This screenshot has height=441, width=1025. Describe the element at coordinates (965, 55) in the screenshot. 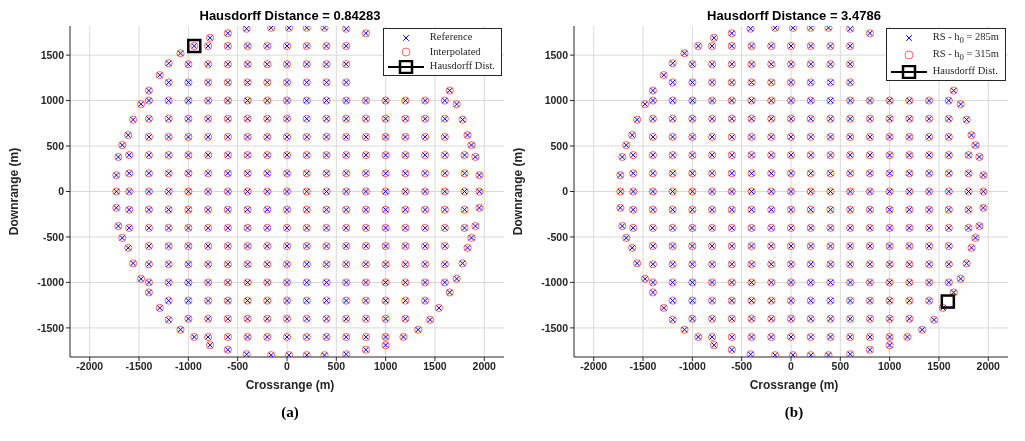

I see `legend-label: RS - h$_{0}$ = 315m` at that location.